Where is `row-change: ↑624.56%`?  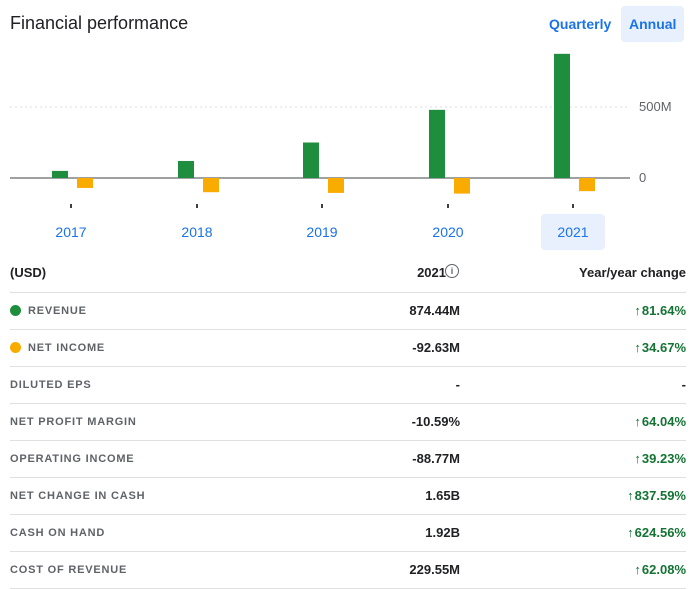
row-change: ↑624.56% is located at coordinates (656, 532).